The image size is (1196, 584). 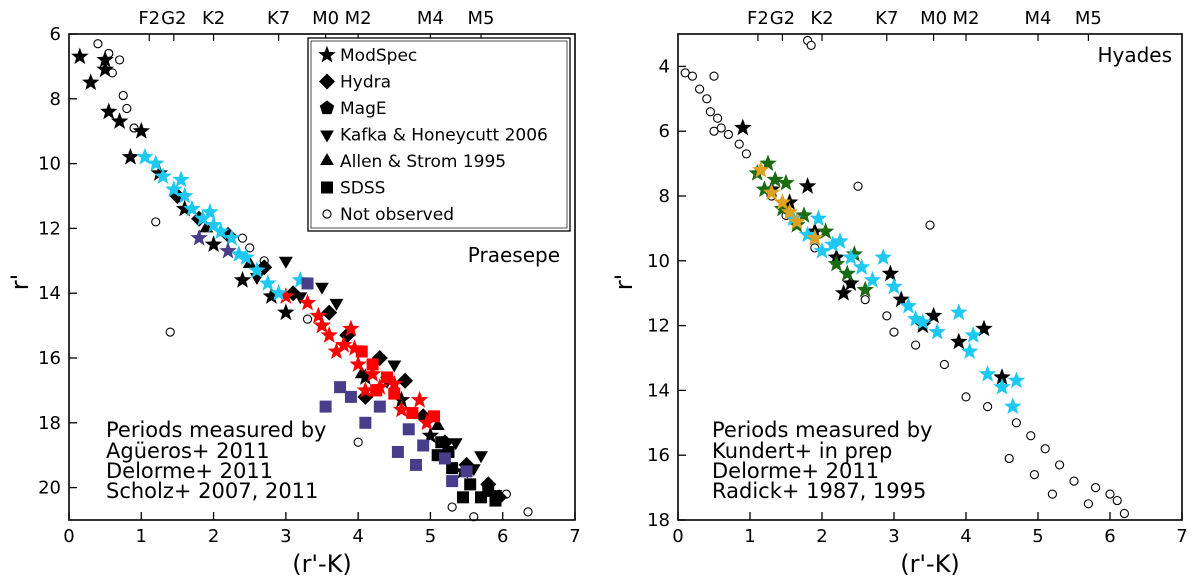 I want to click on y-tick-label: 20, so click(x=49, y=488).